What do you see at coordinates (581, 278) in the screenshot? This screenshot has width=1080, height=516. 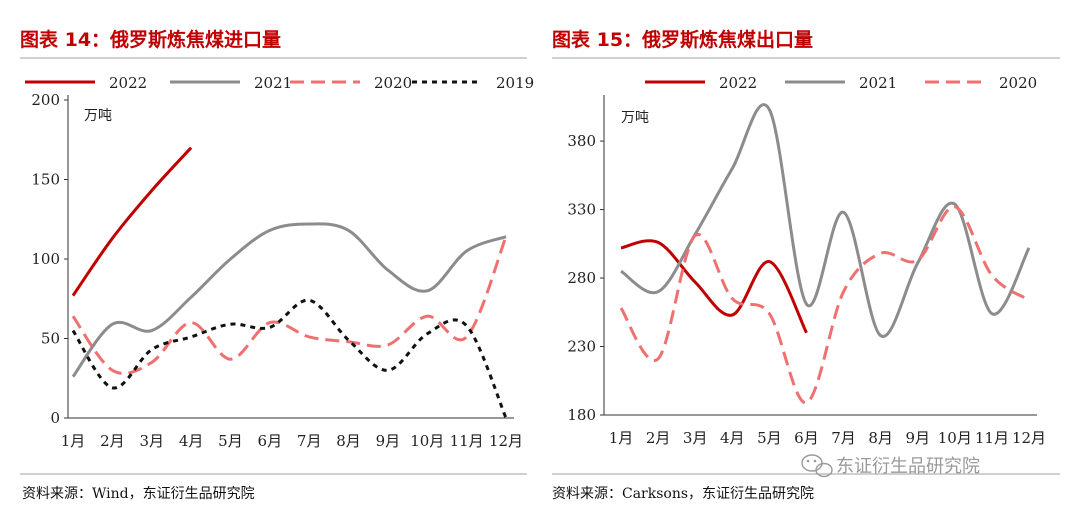 I see `right-y-tick-label: 280` at bounding box center [581, 278].